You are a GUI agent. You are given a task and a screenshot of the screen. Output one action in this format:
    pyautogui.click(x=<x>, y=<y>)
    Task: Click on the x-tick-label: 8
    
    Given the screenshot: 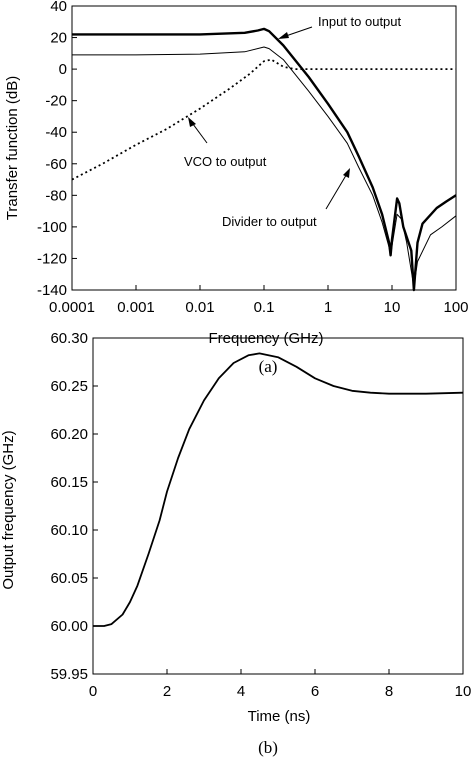 What is the action you would take?
    pyautogui.click(x=389, y=691)
    